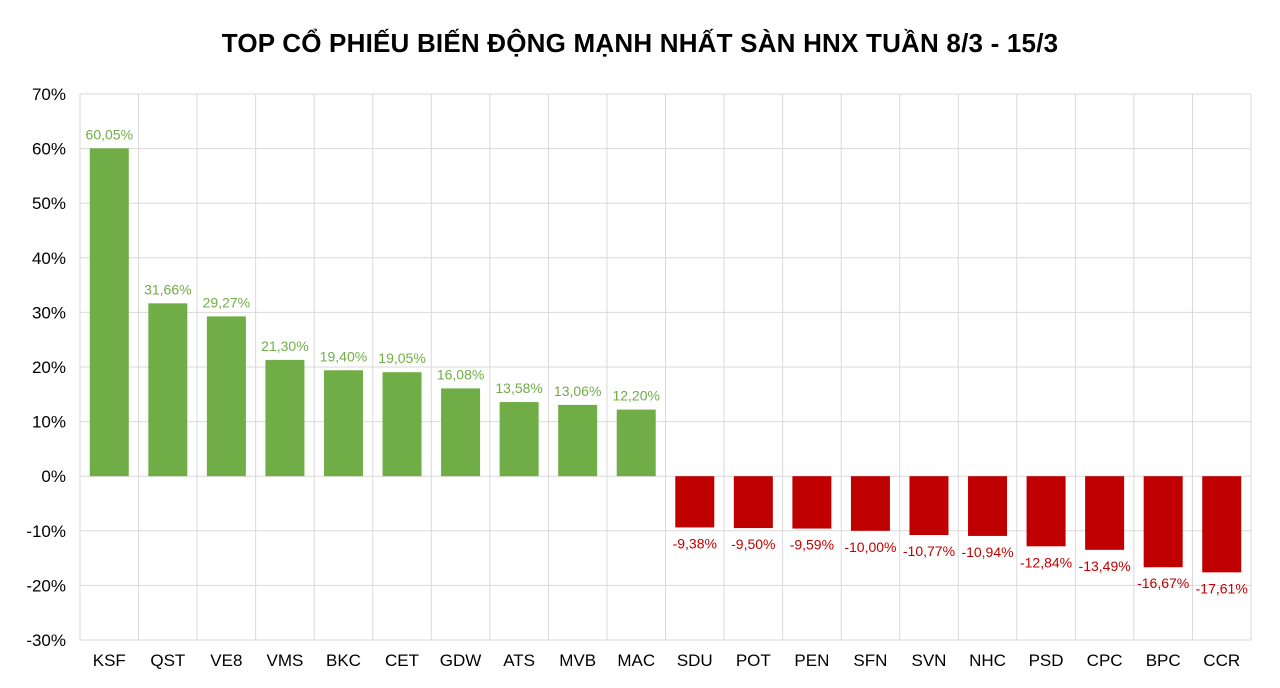  I want to click on x-tick-label: BPC, so click(1163, 660).